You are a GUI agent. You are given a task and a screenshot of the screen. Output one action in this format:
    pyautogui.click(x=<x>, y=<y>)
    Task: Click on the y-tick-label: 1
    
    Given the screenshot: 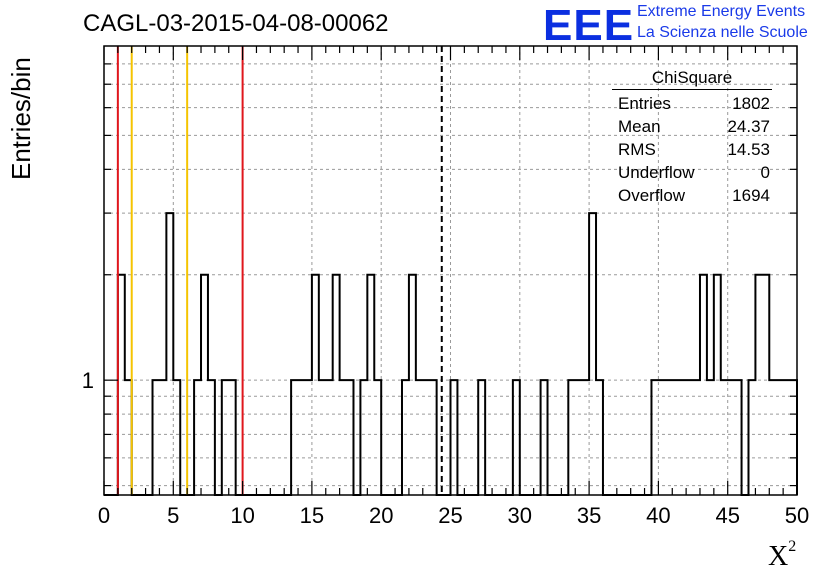 What is the action you would take?
    pyautogui.click(x=88, y=380)
    